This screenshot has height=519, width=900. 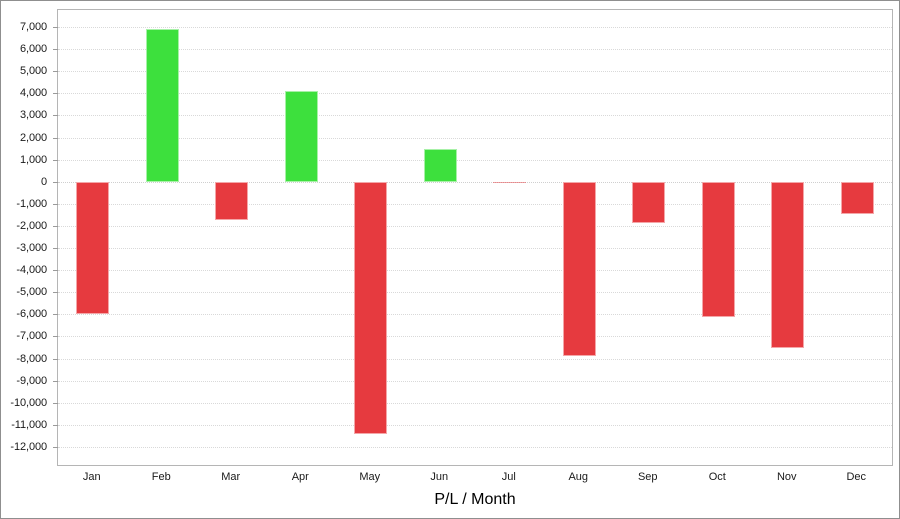 What do you see at coordinates (33, 115) in the screenshot?
I see `y-axis-tick-label: 3,000` at bounding box center [33, 115].